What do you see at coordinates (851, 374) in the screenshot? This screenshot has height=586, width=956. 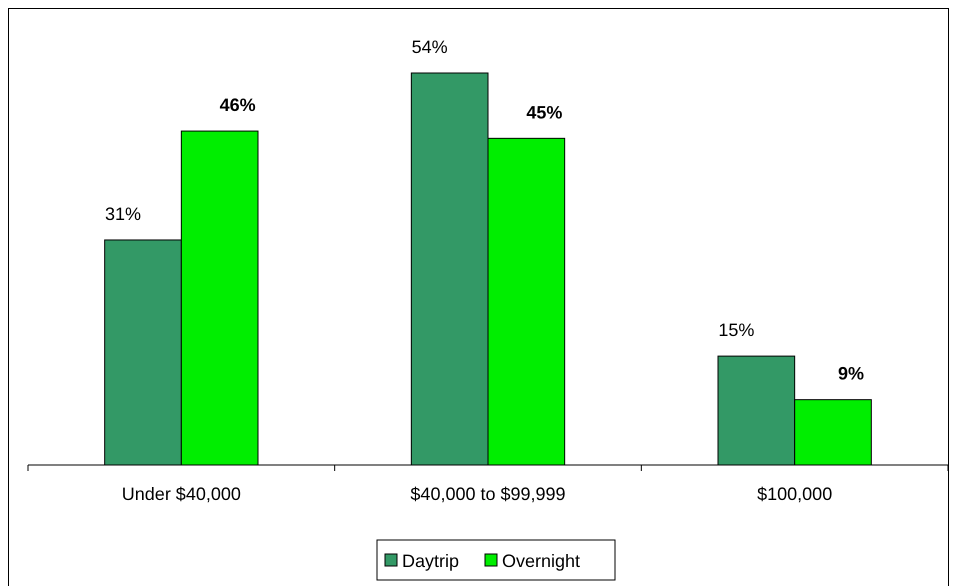 I see `data-label: 9%` at bounding box center [851, 374].